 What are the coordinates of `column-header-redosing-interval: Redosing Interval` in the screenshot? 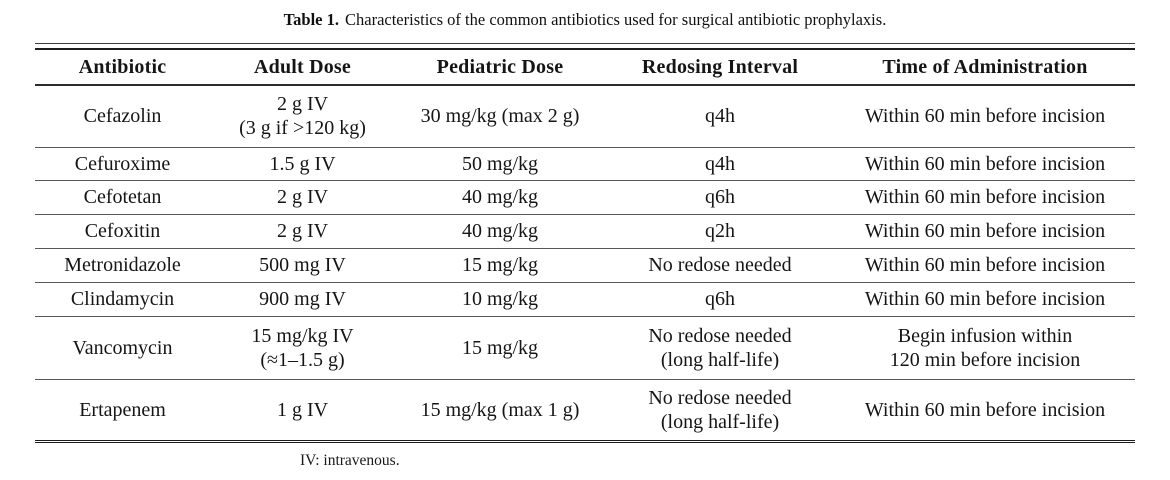 It's located at (720, 66).